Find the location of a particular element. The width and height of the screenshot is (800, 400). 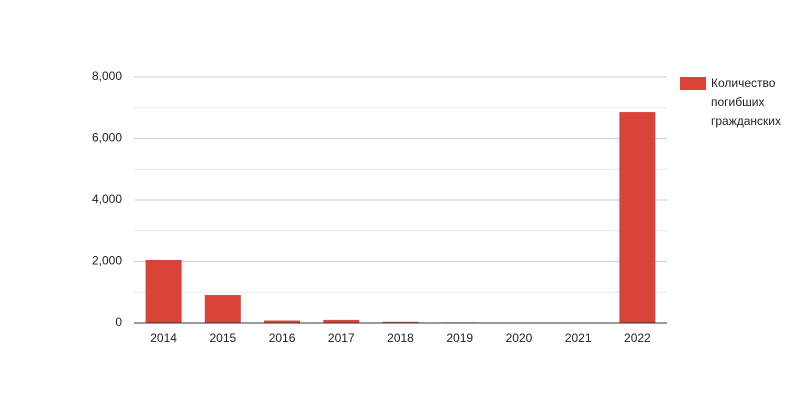

y-tick-label: 2,000 is located at coordinates (107, 261).